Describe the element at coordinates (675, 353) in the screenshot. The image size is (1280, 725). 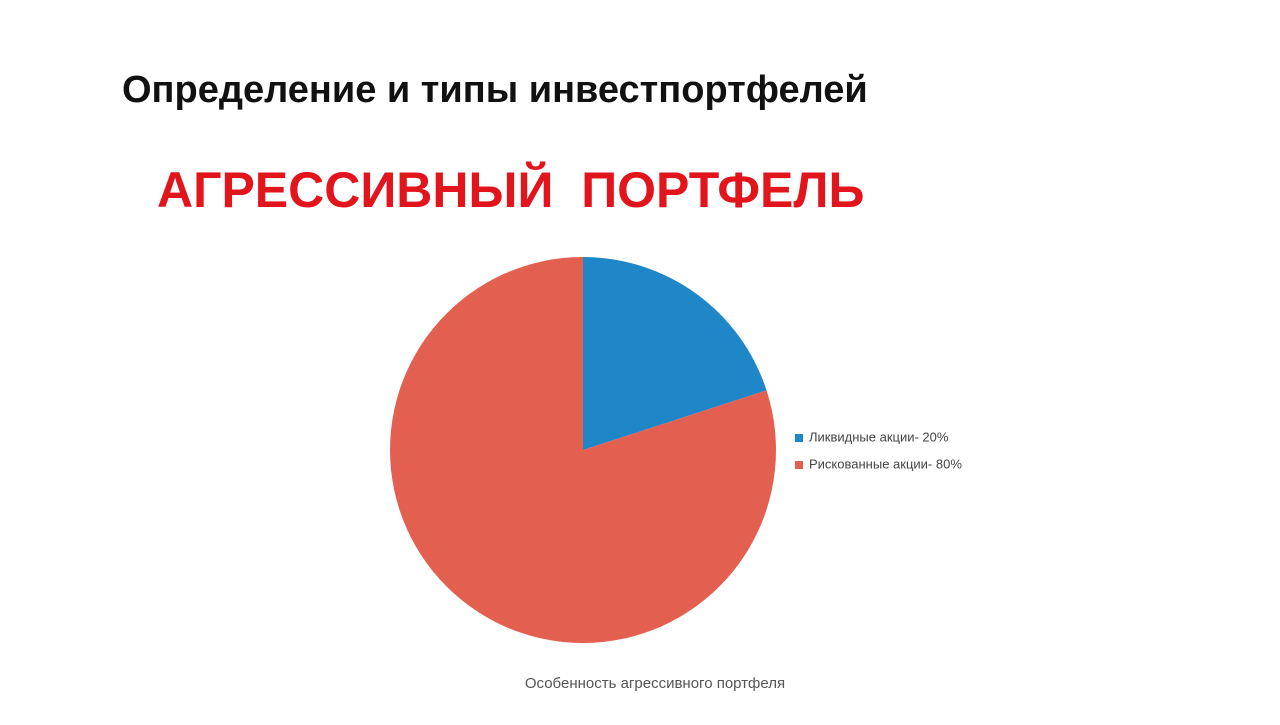
I see `pie-slice` at that location.